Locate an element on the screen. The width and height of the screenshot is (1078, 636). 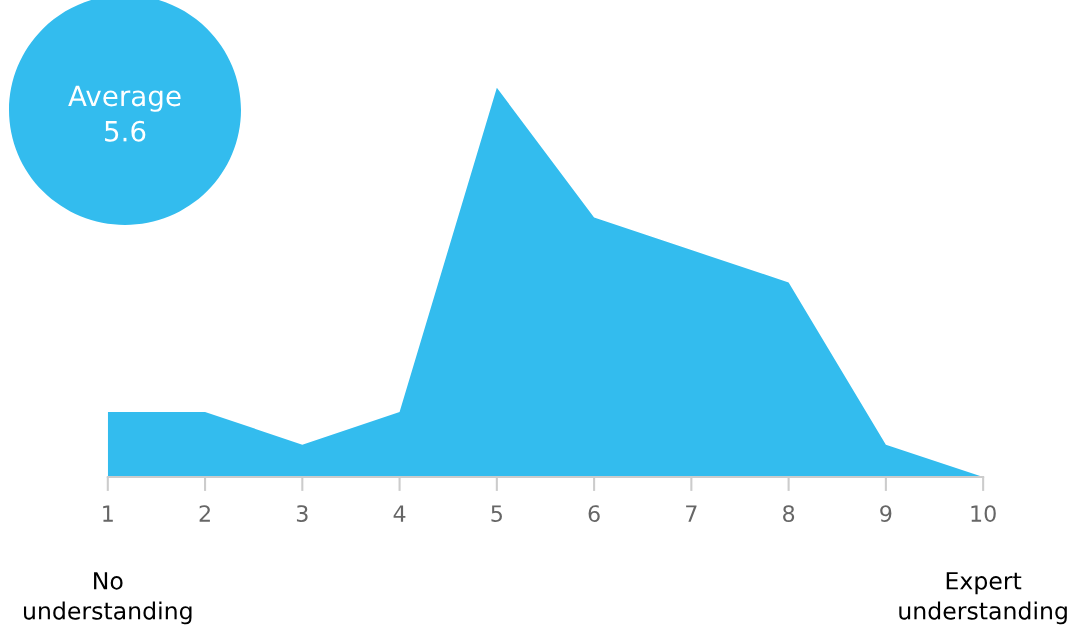
x-tick-label: 4 is located at coordinates (399, 513).